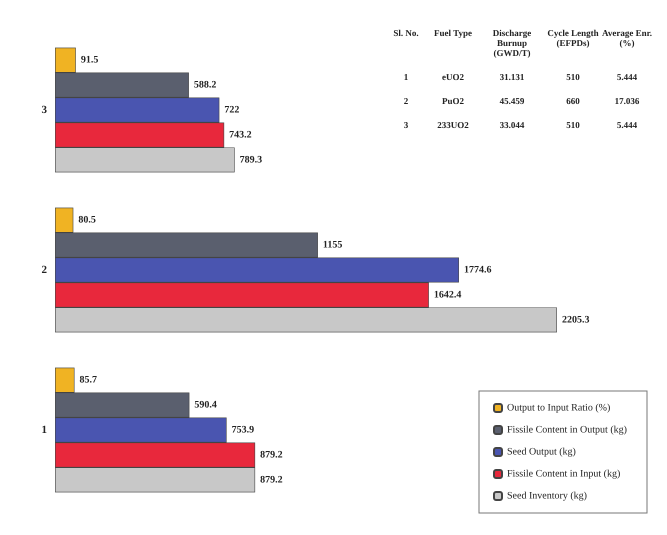 This screenshot has width=667, height=535. What do you see at coordinates (512, 125) in the screenshot?
I see `annotation: 33.044` at bounding box center [512, 125].